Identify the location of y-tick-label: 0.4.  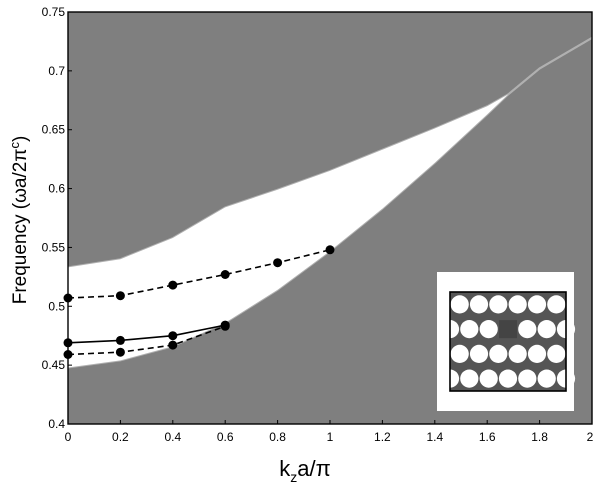
(56, 424).